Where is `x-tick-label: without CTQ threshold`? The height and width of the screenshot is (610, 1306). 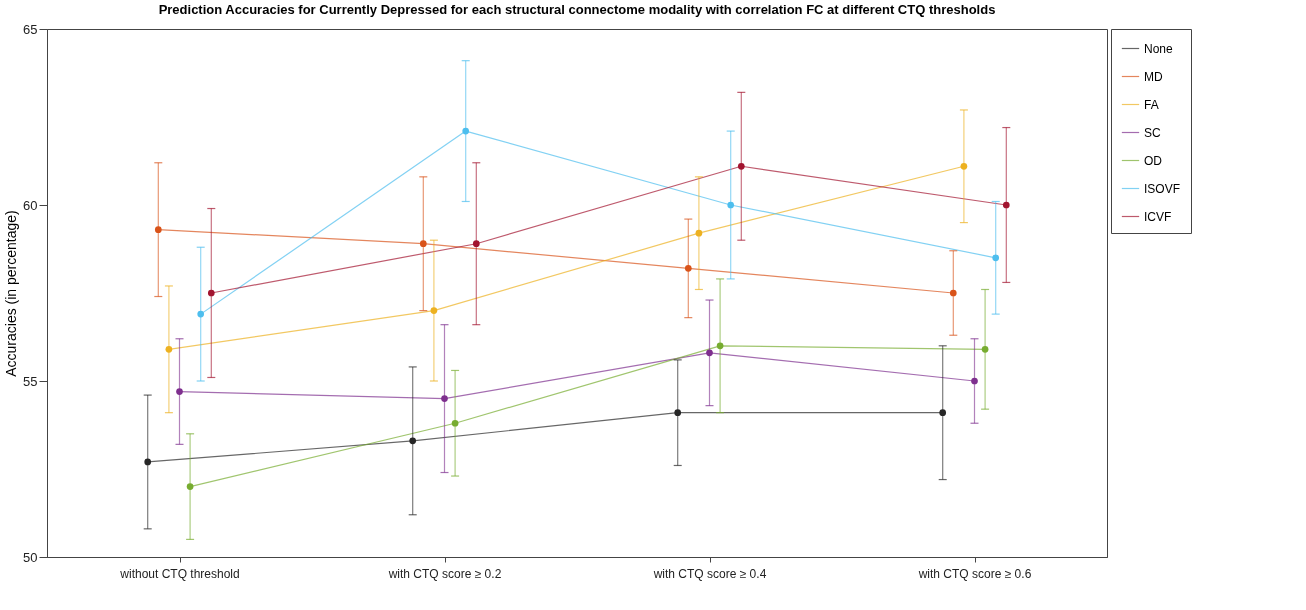 x-tick-label: without CTQ threshold is located at coordinates (179, 573).